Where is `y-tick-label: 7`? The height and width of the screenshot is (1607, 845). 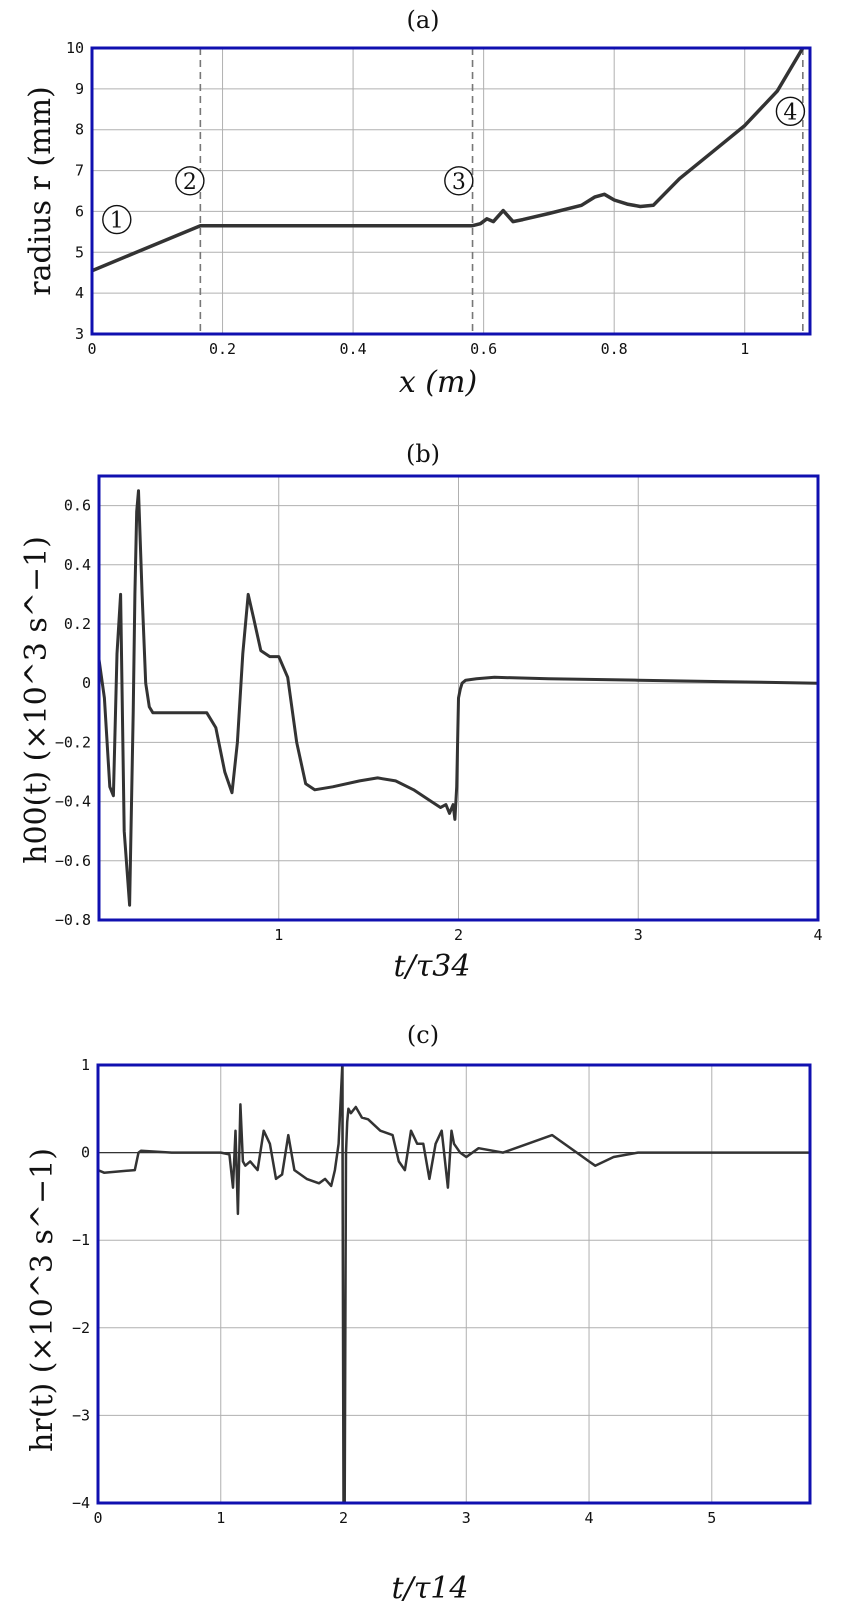 y-tick-label: 7 is located at coordinates (79, 171).